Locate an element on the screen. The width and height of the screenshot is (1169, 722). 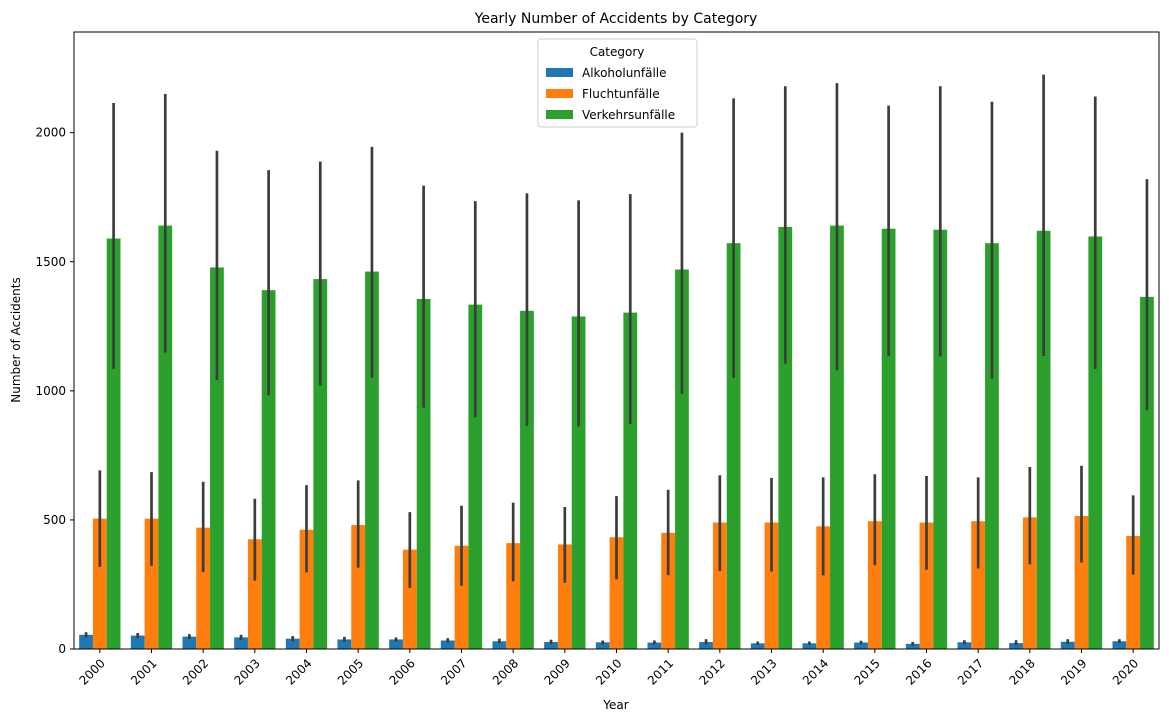
chart-title: Yearly Number of Accidents by Category is located at coordinates (616, 19).